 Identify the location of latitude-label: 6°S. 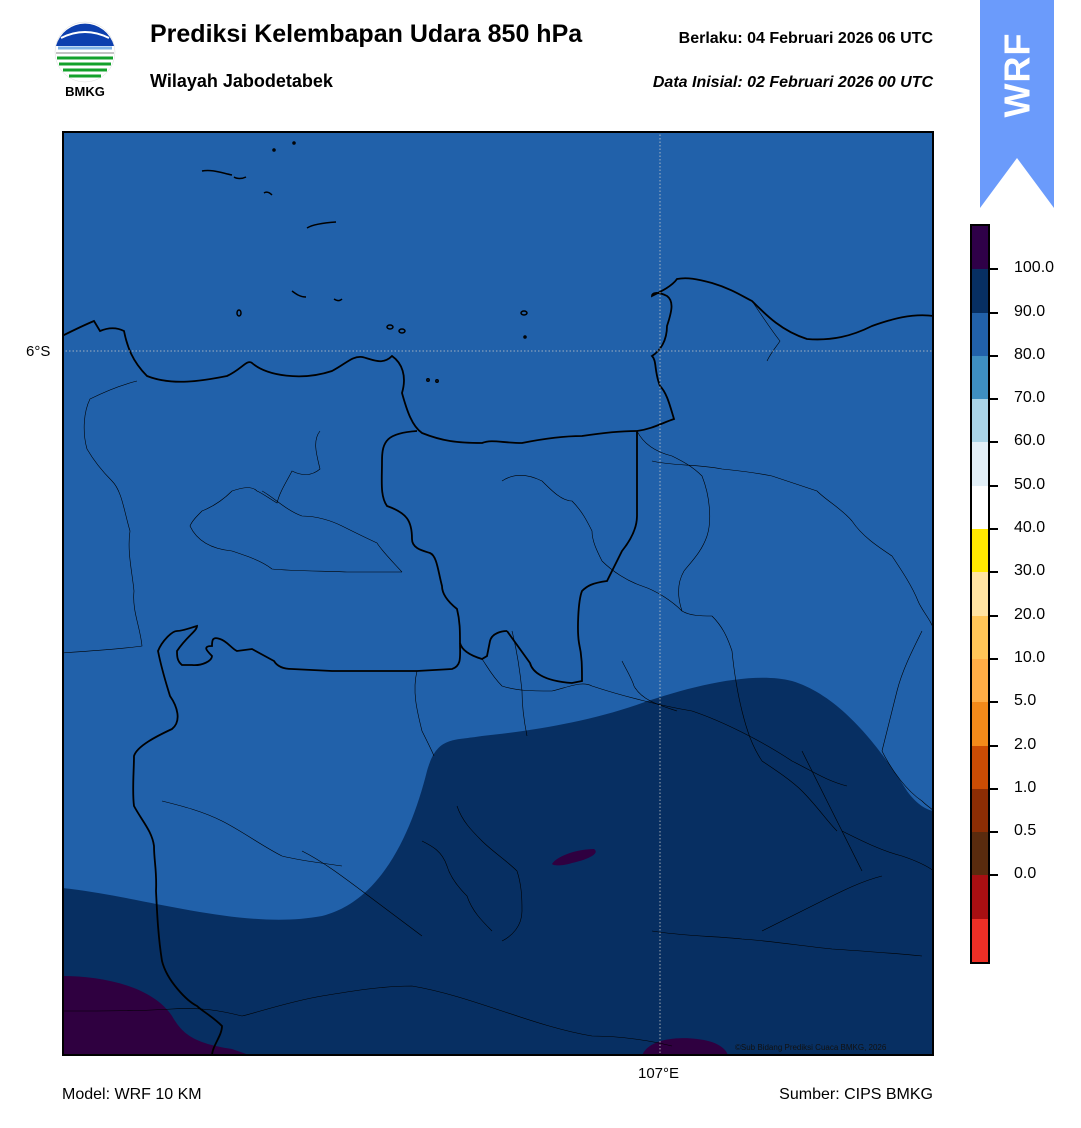
(38, 351).